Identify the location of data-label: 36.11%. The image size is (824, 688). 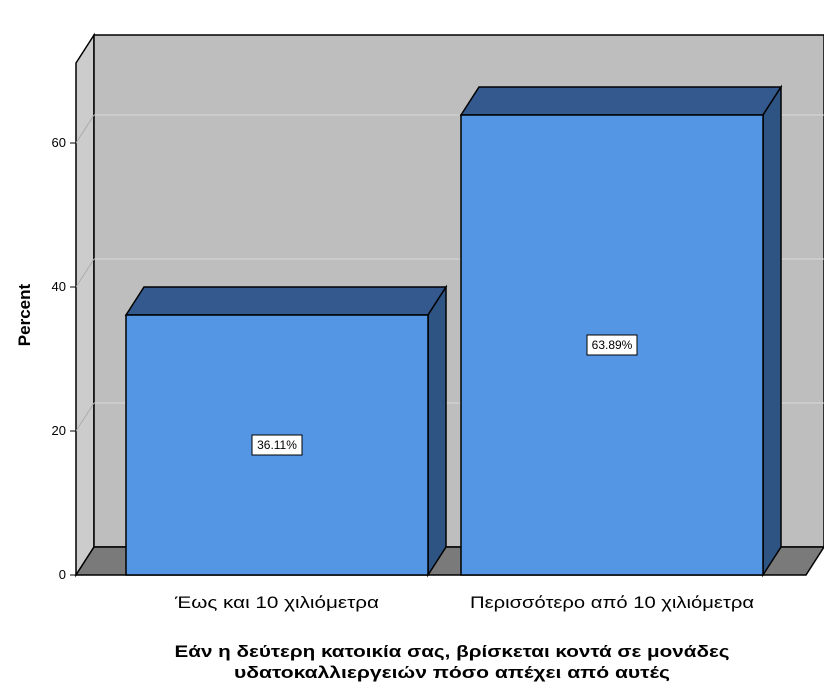
(277, 445).